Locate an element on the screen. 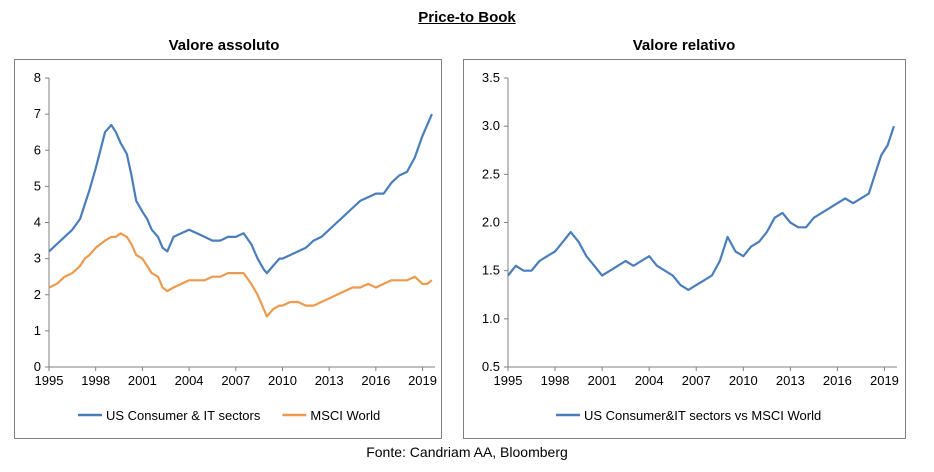 This screenshot has height=472, width=934. y-tick-label: 3.5 is located at coordinates (491, 77).